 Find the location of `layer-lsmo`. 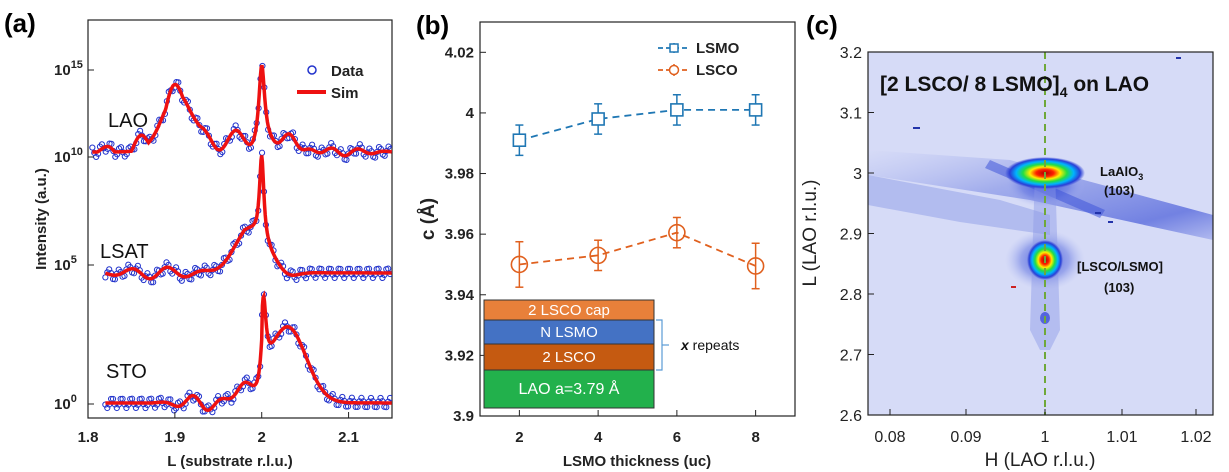

layer-lsmo is located at coordinates (569, 332).